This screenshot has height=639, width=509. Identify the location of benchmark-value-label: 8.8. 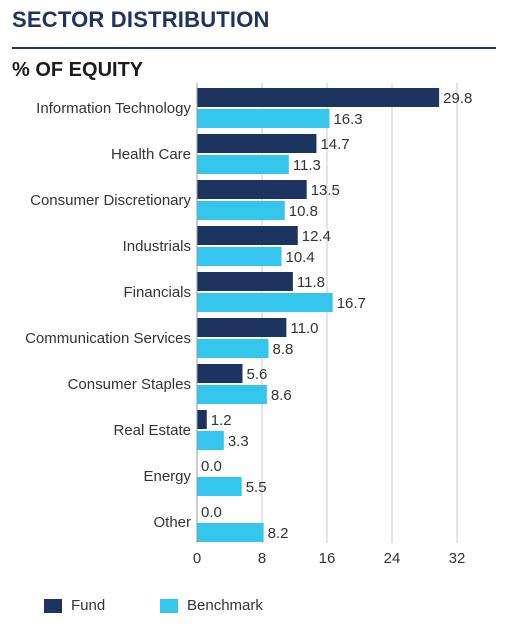
(283, 349).